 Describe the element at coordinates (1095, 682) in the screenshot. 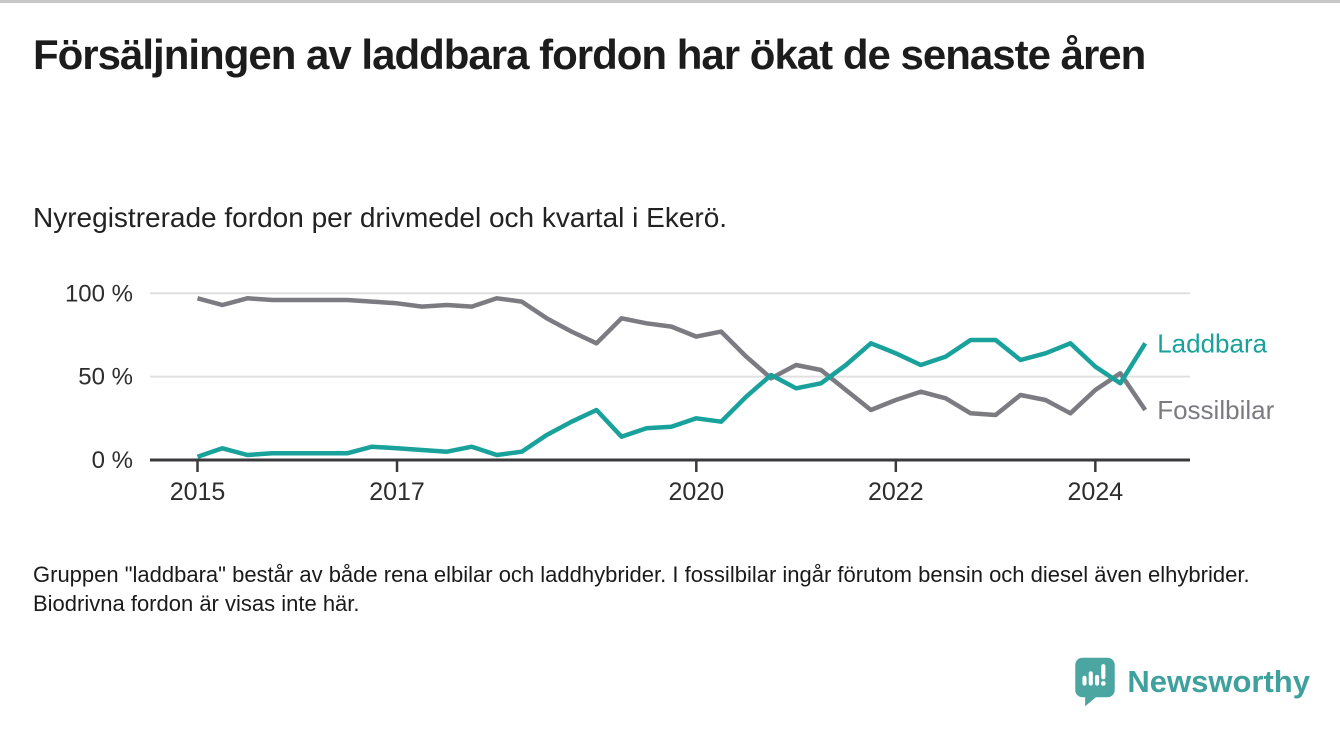

I see `speech-bubble-bar-chart-icon` at that location.